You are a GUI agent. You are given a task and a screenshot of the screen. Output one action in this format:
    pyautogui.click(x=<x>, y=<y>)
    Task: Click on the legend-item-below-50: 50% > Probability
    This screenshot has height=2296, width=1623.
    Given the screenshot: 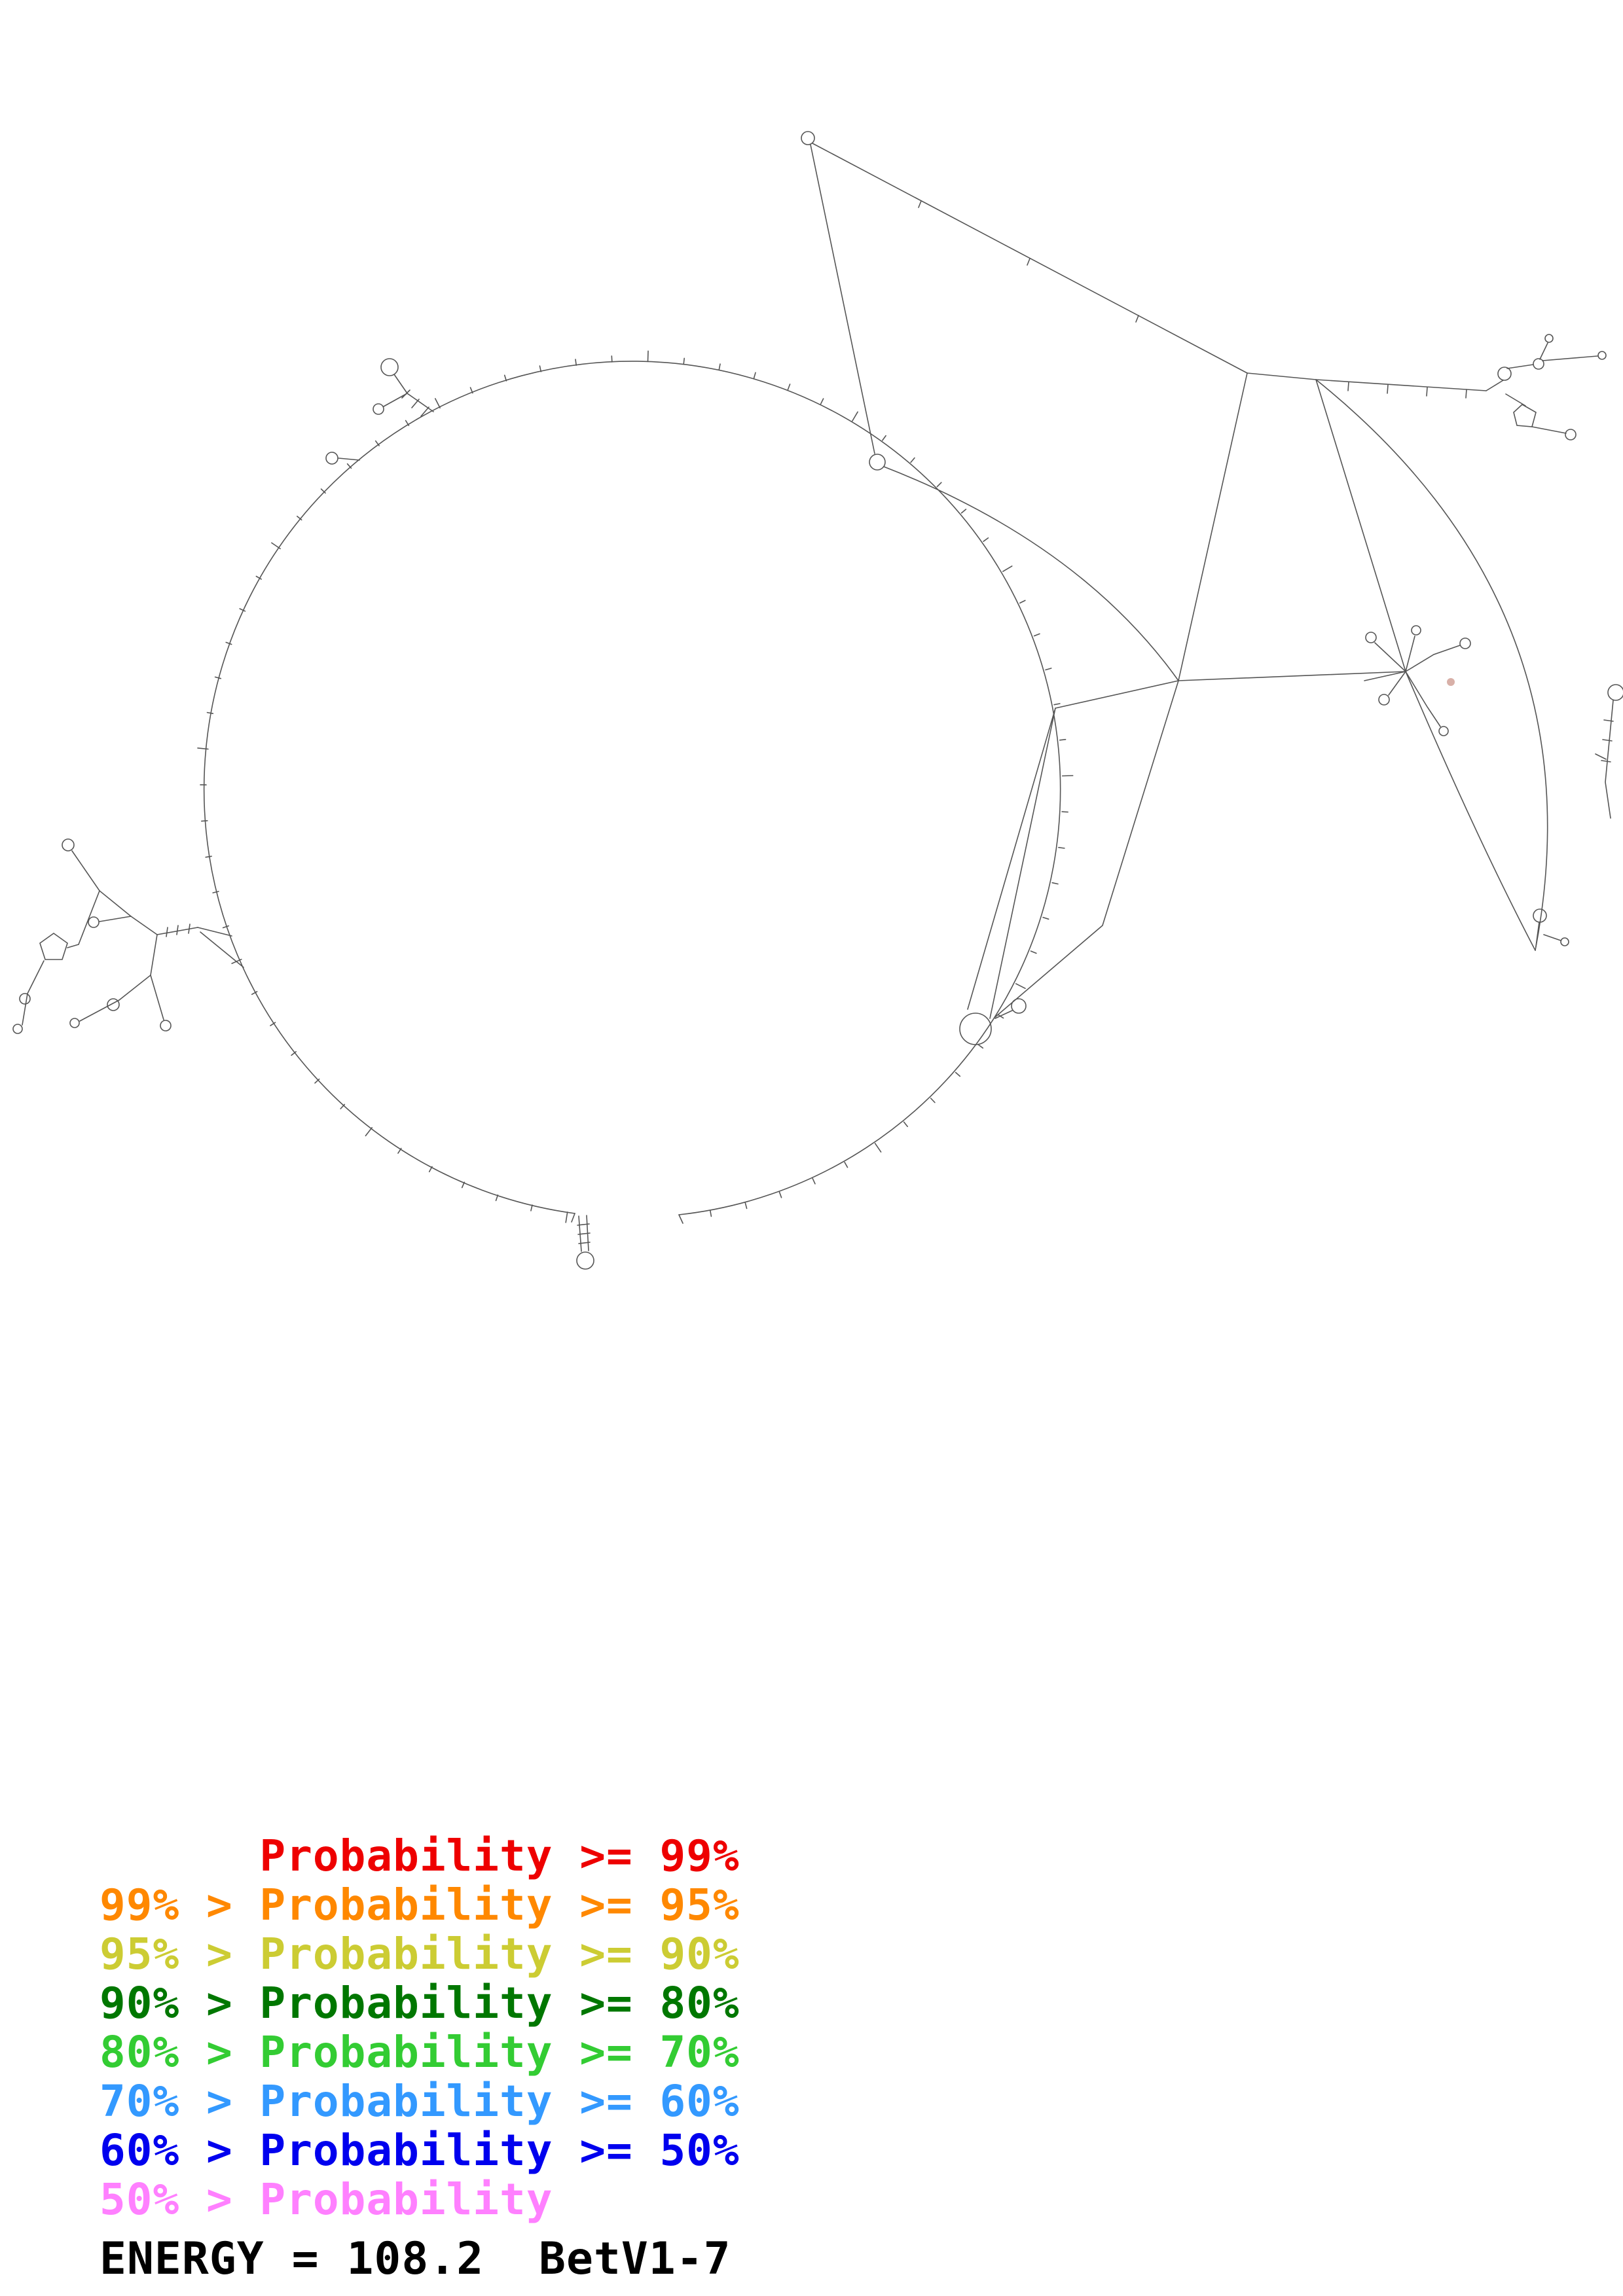 What is the action you would take?
    pyautogui.click(x=326, y=2199)
    